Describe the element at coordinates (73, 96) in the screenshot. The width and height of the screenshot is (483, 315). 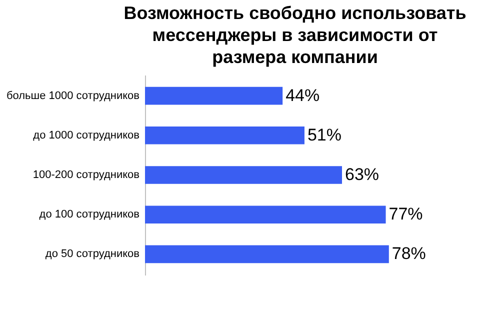
I see `y-tick-label: больше 1000 сотрудников` at that location.